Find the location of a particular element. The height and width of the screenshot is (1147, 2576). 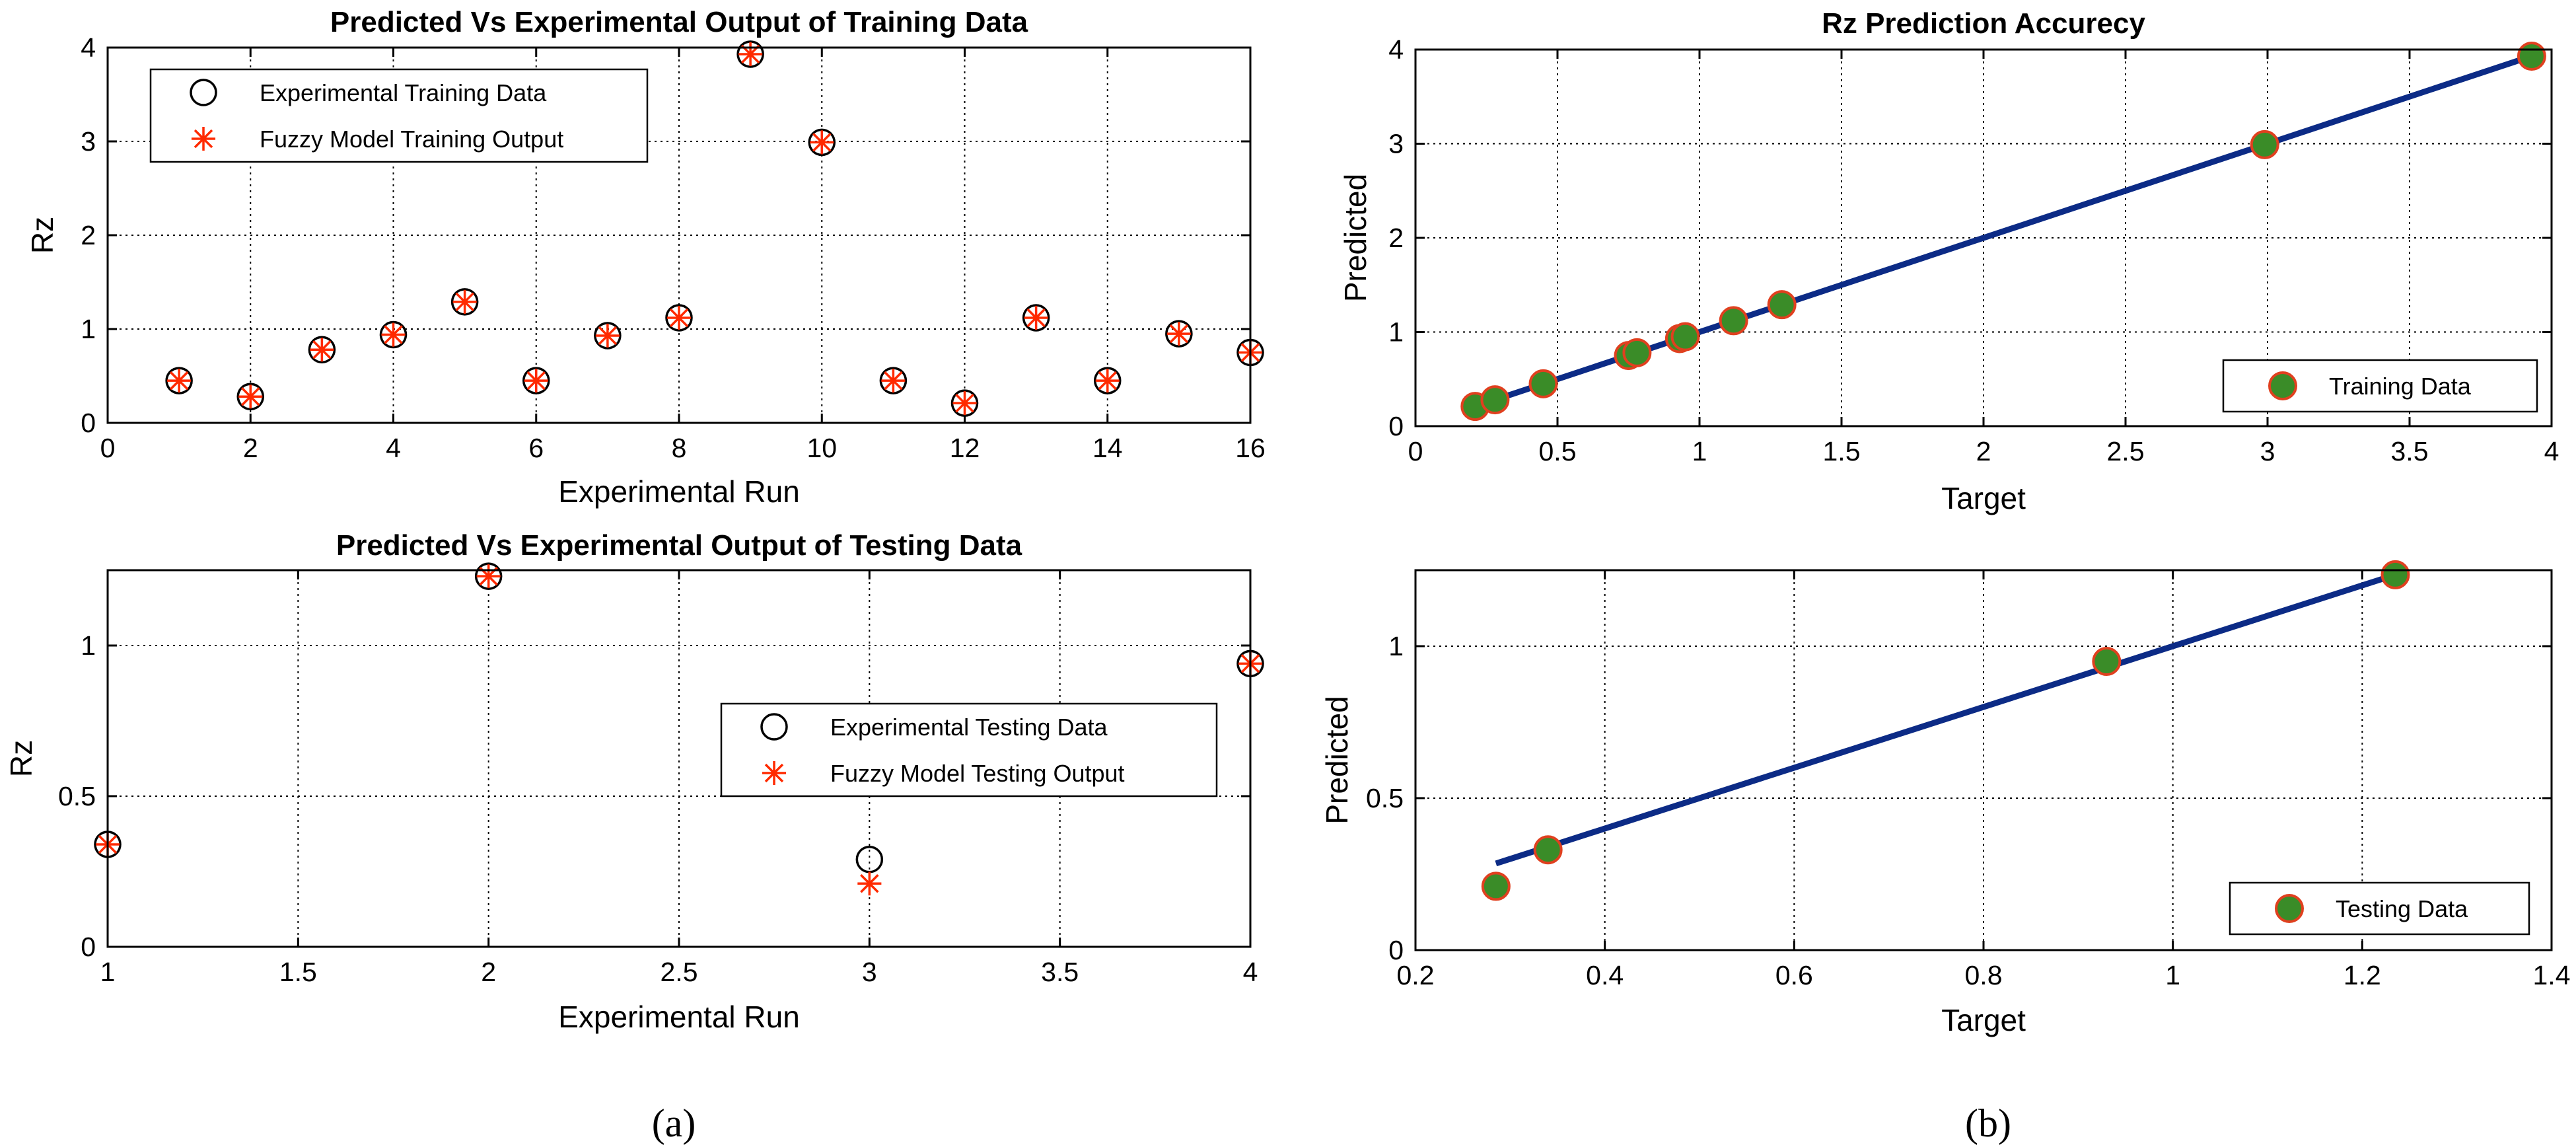

x-tick-label: 10 is located at coordinates (821, 448).